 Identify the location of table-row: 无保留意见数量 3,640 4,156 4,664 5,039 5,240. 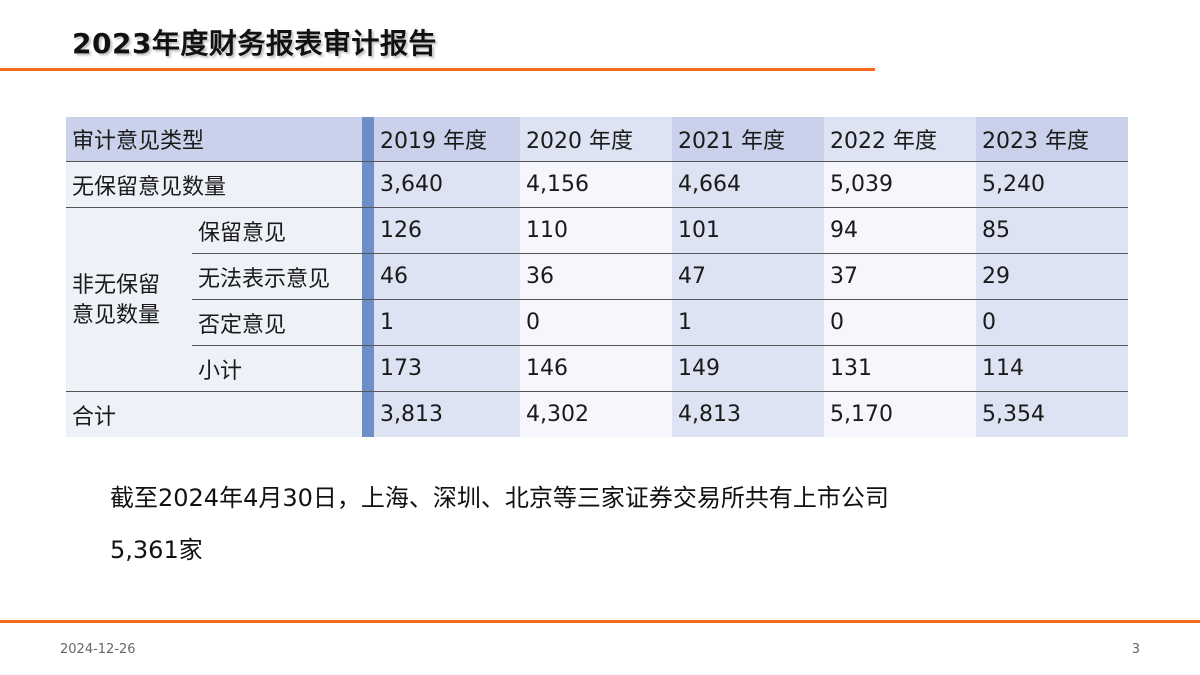
(597, 184).